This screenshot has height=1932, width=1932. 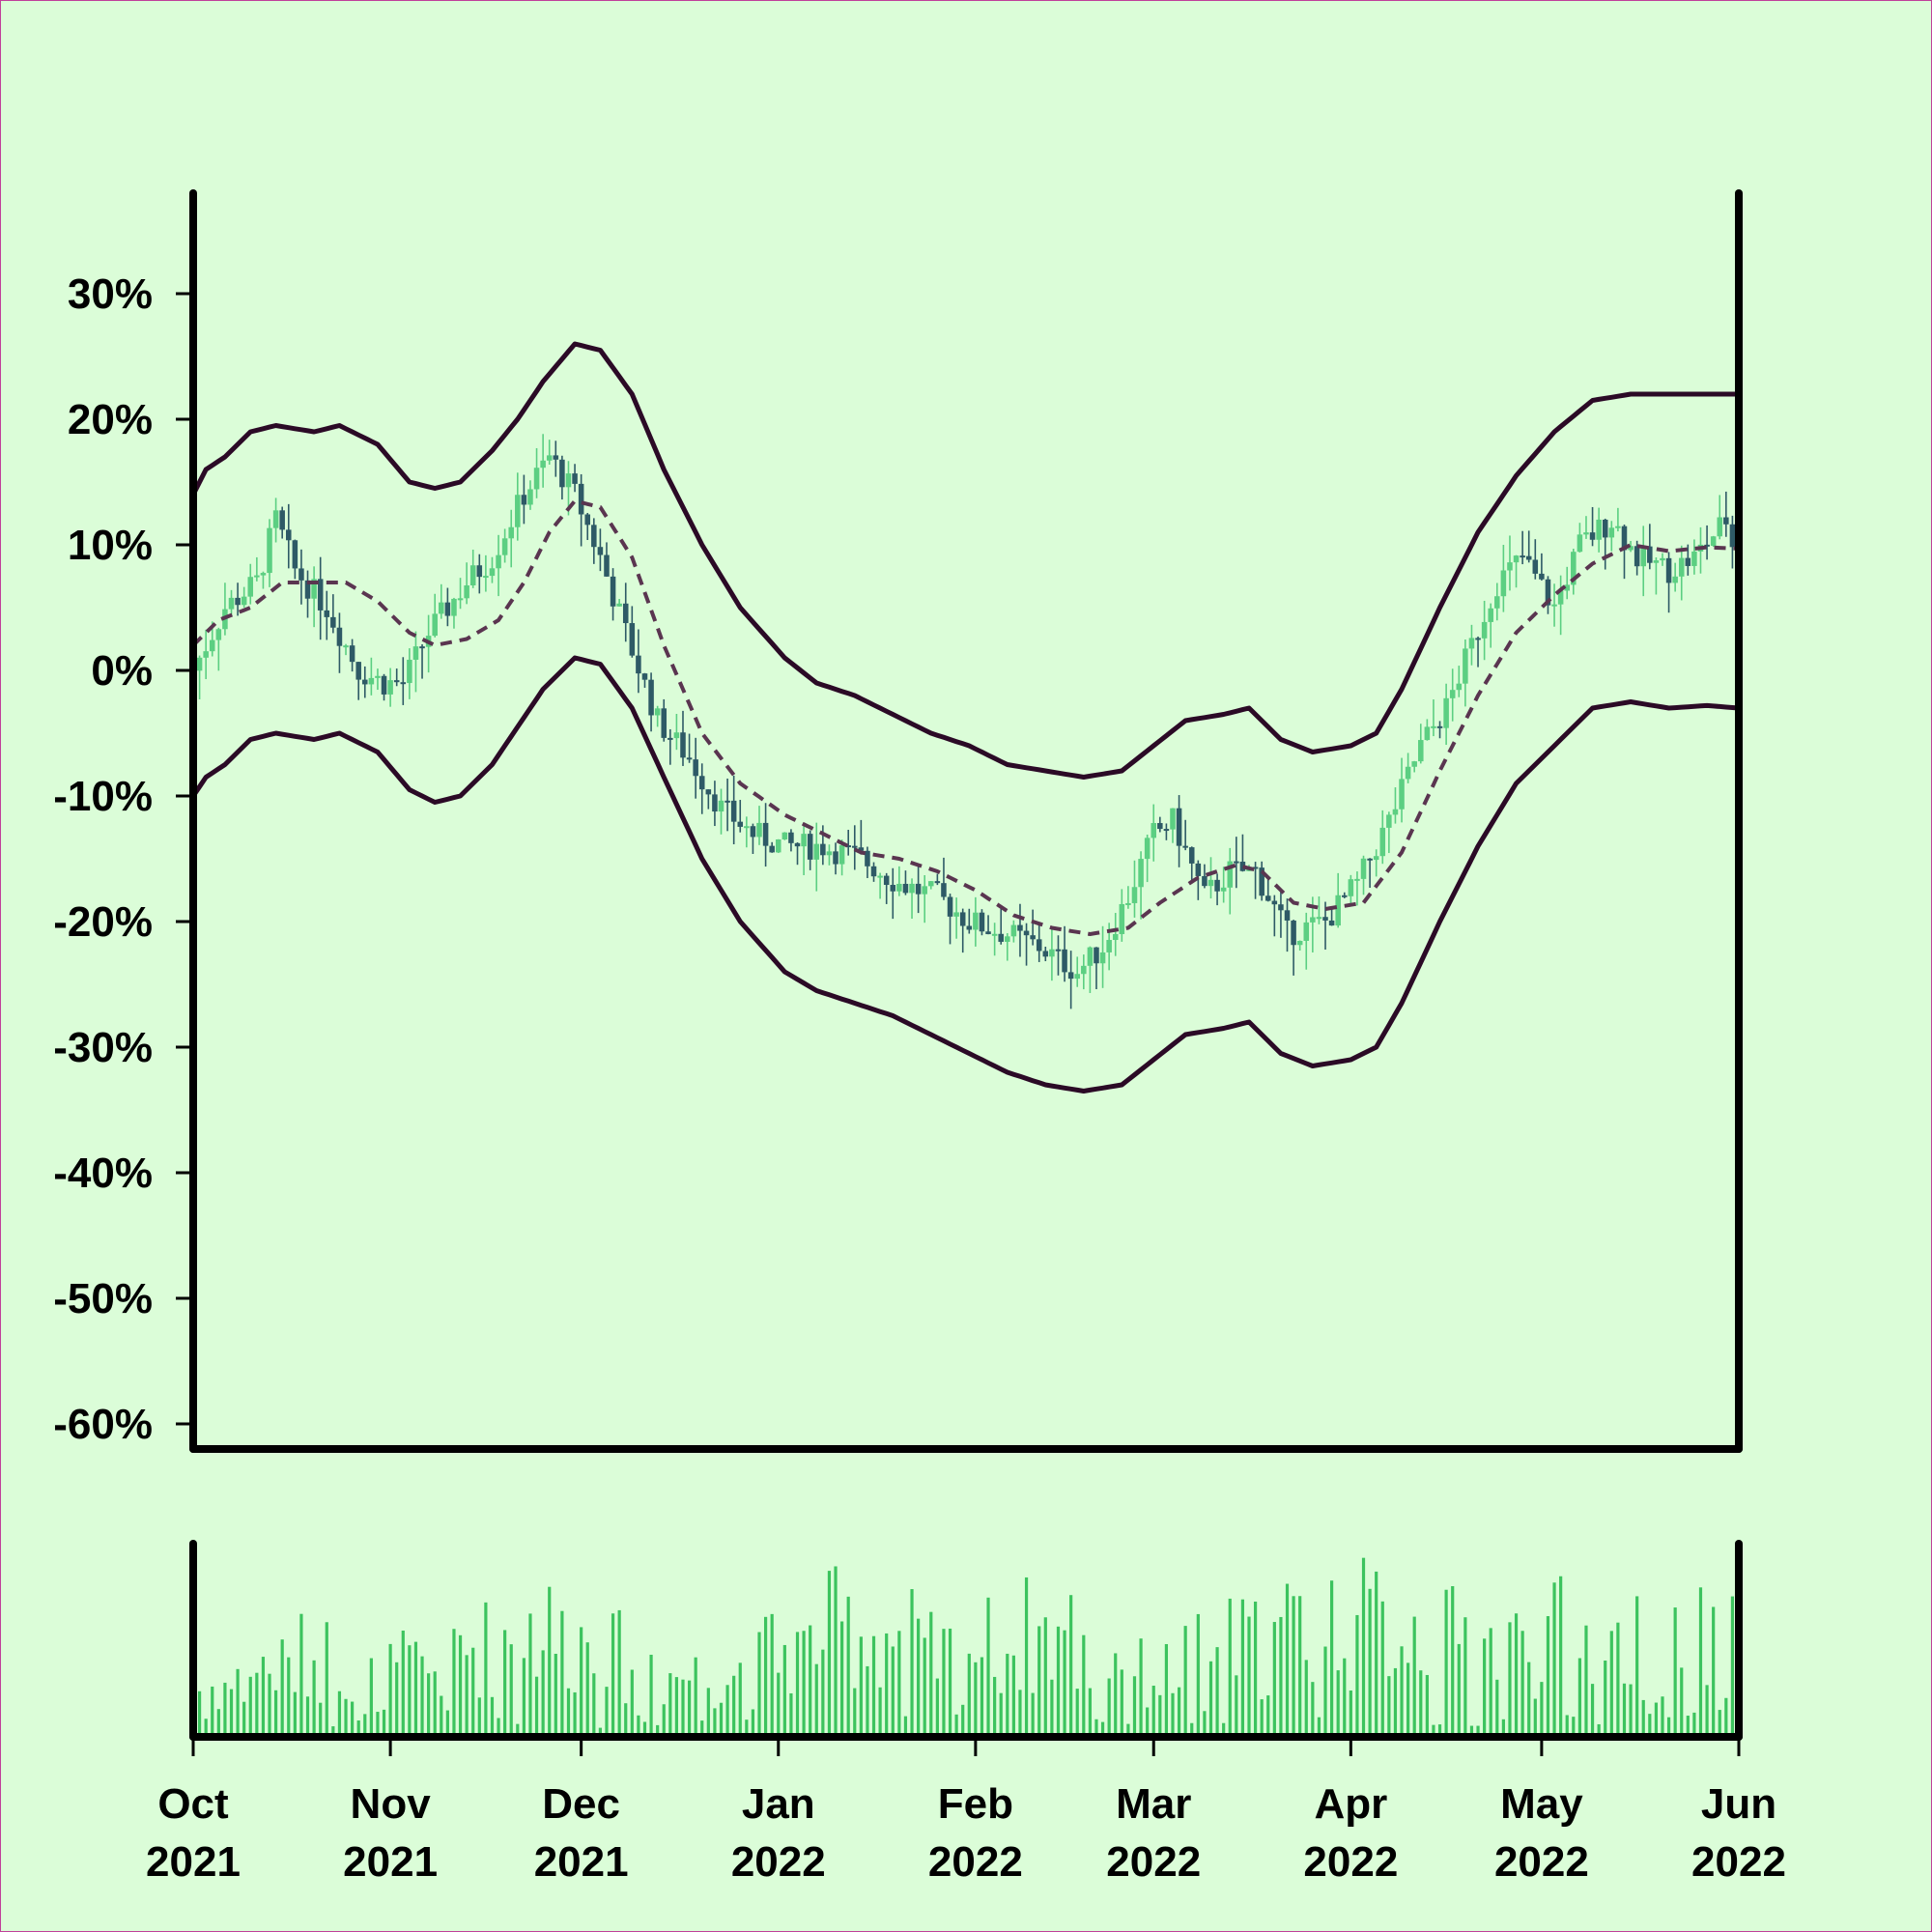 I want to click on x-tick-label-month: Feb, so click(x=975, y=1804).